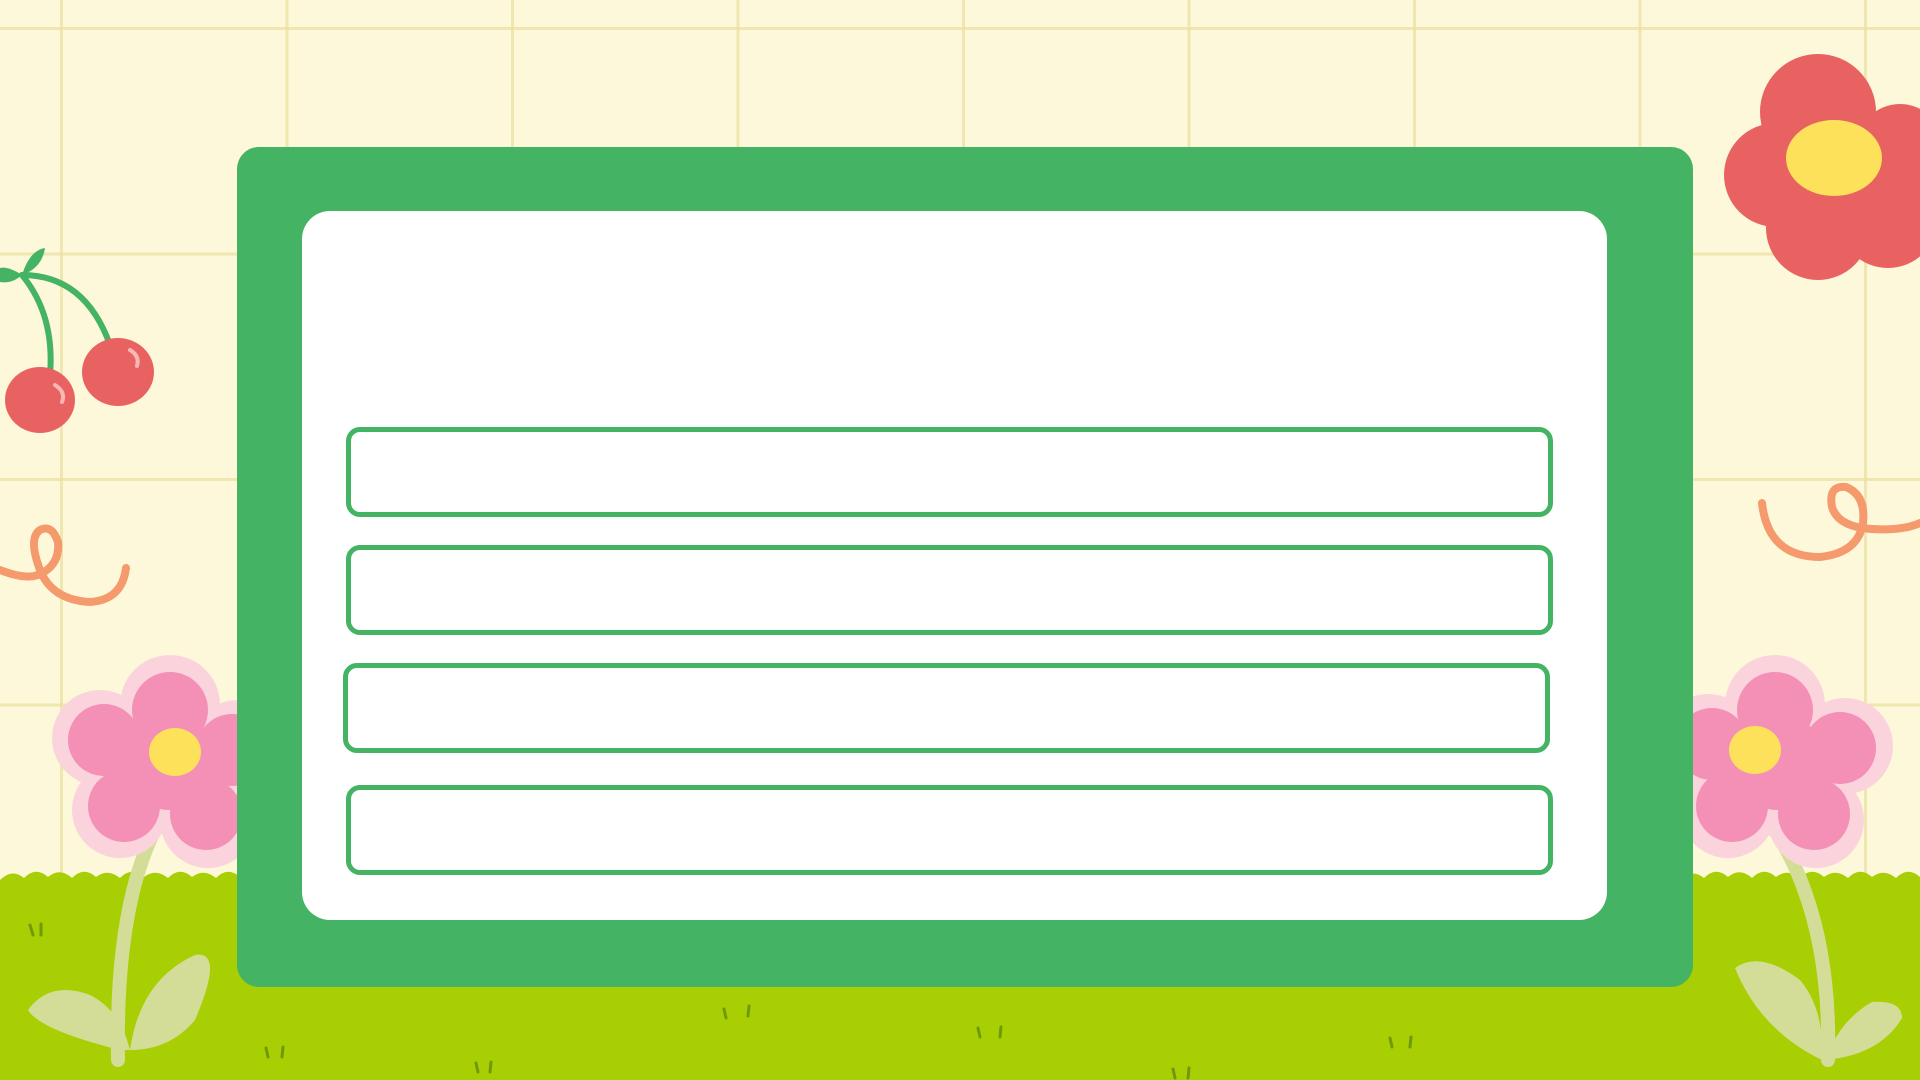  Describe the element at coordinates (720, 1001) in the screenshot. I see `grass-tuft-icon` at that location.